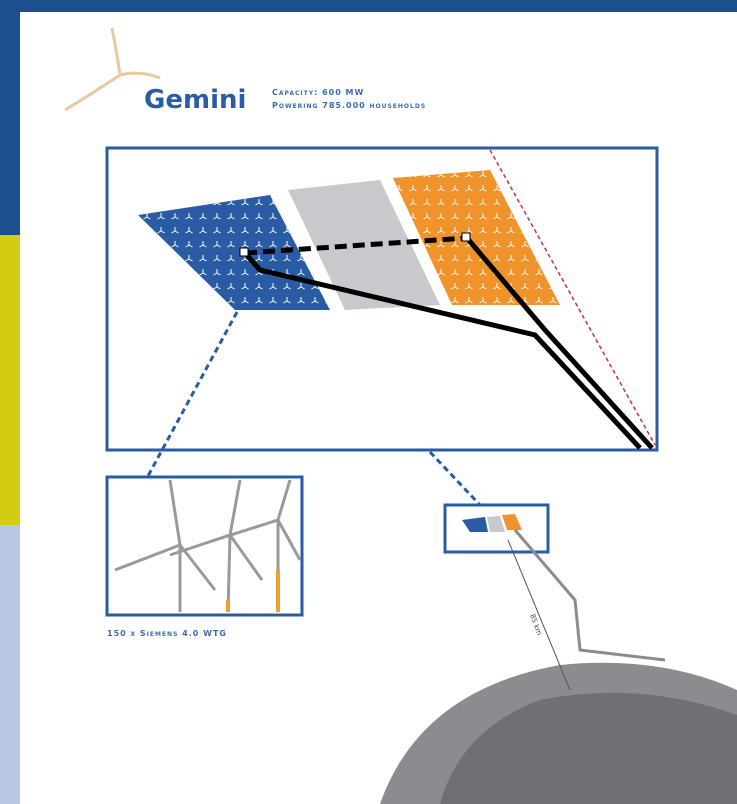  What do you see at coordinates (208, 546) in the screenshot?
I see `turbine-drawing` at bounding box center [208, 546].